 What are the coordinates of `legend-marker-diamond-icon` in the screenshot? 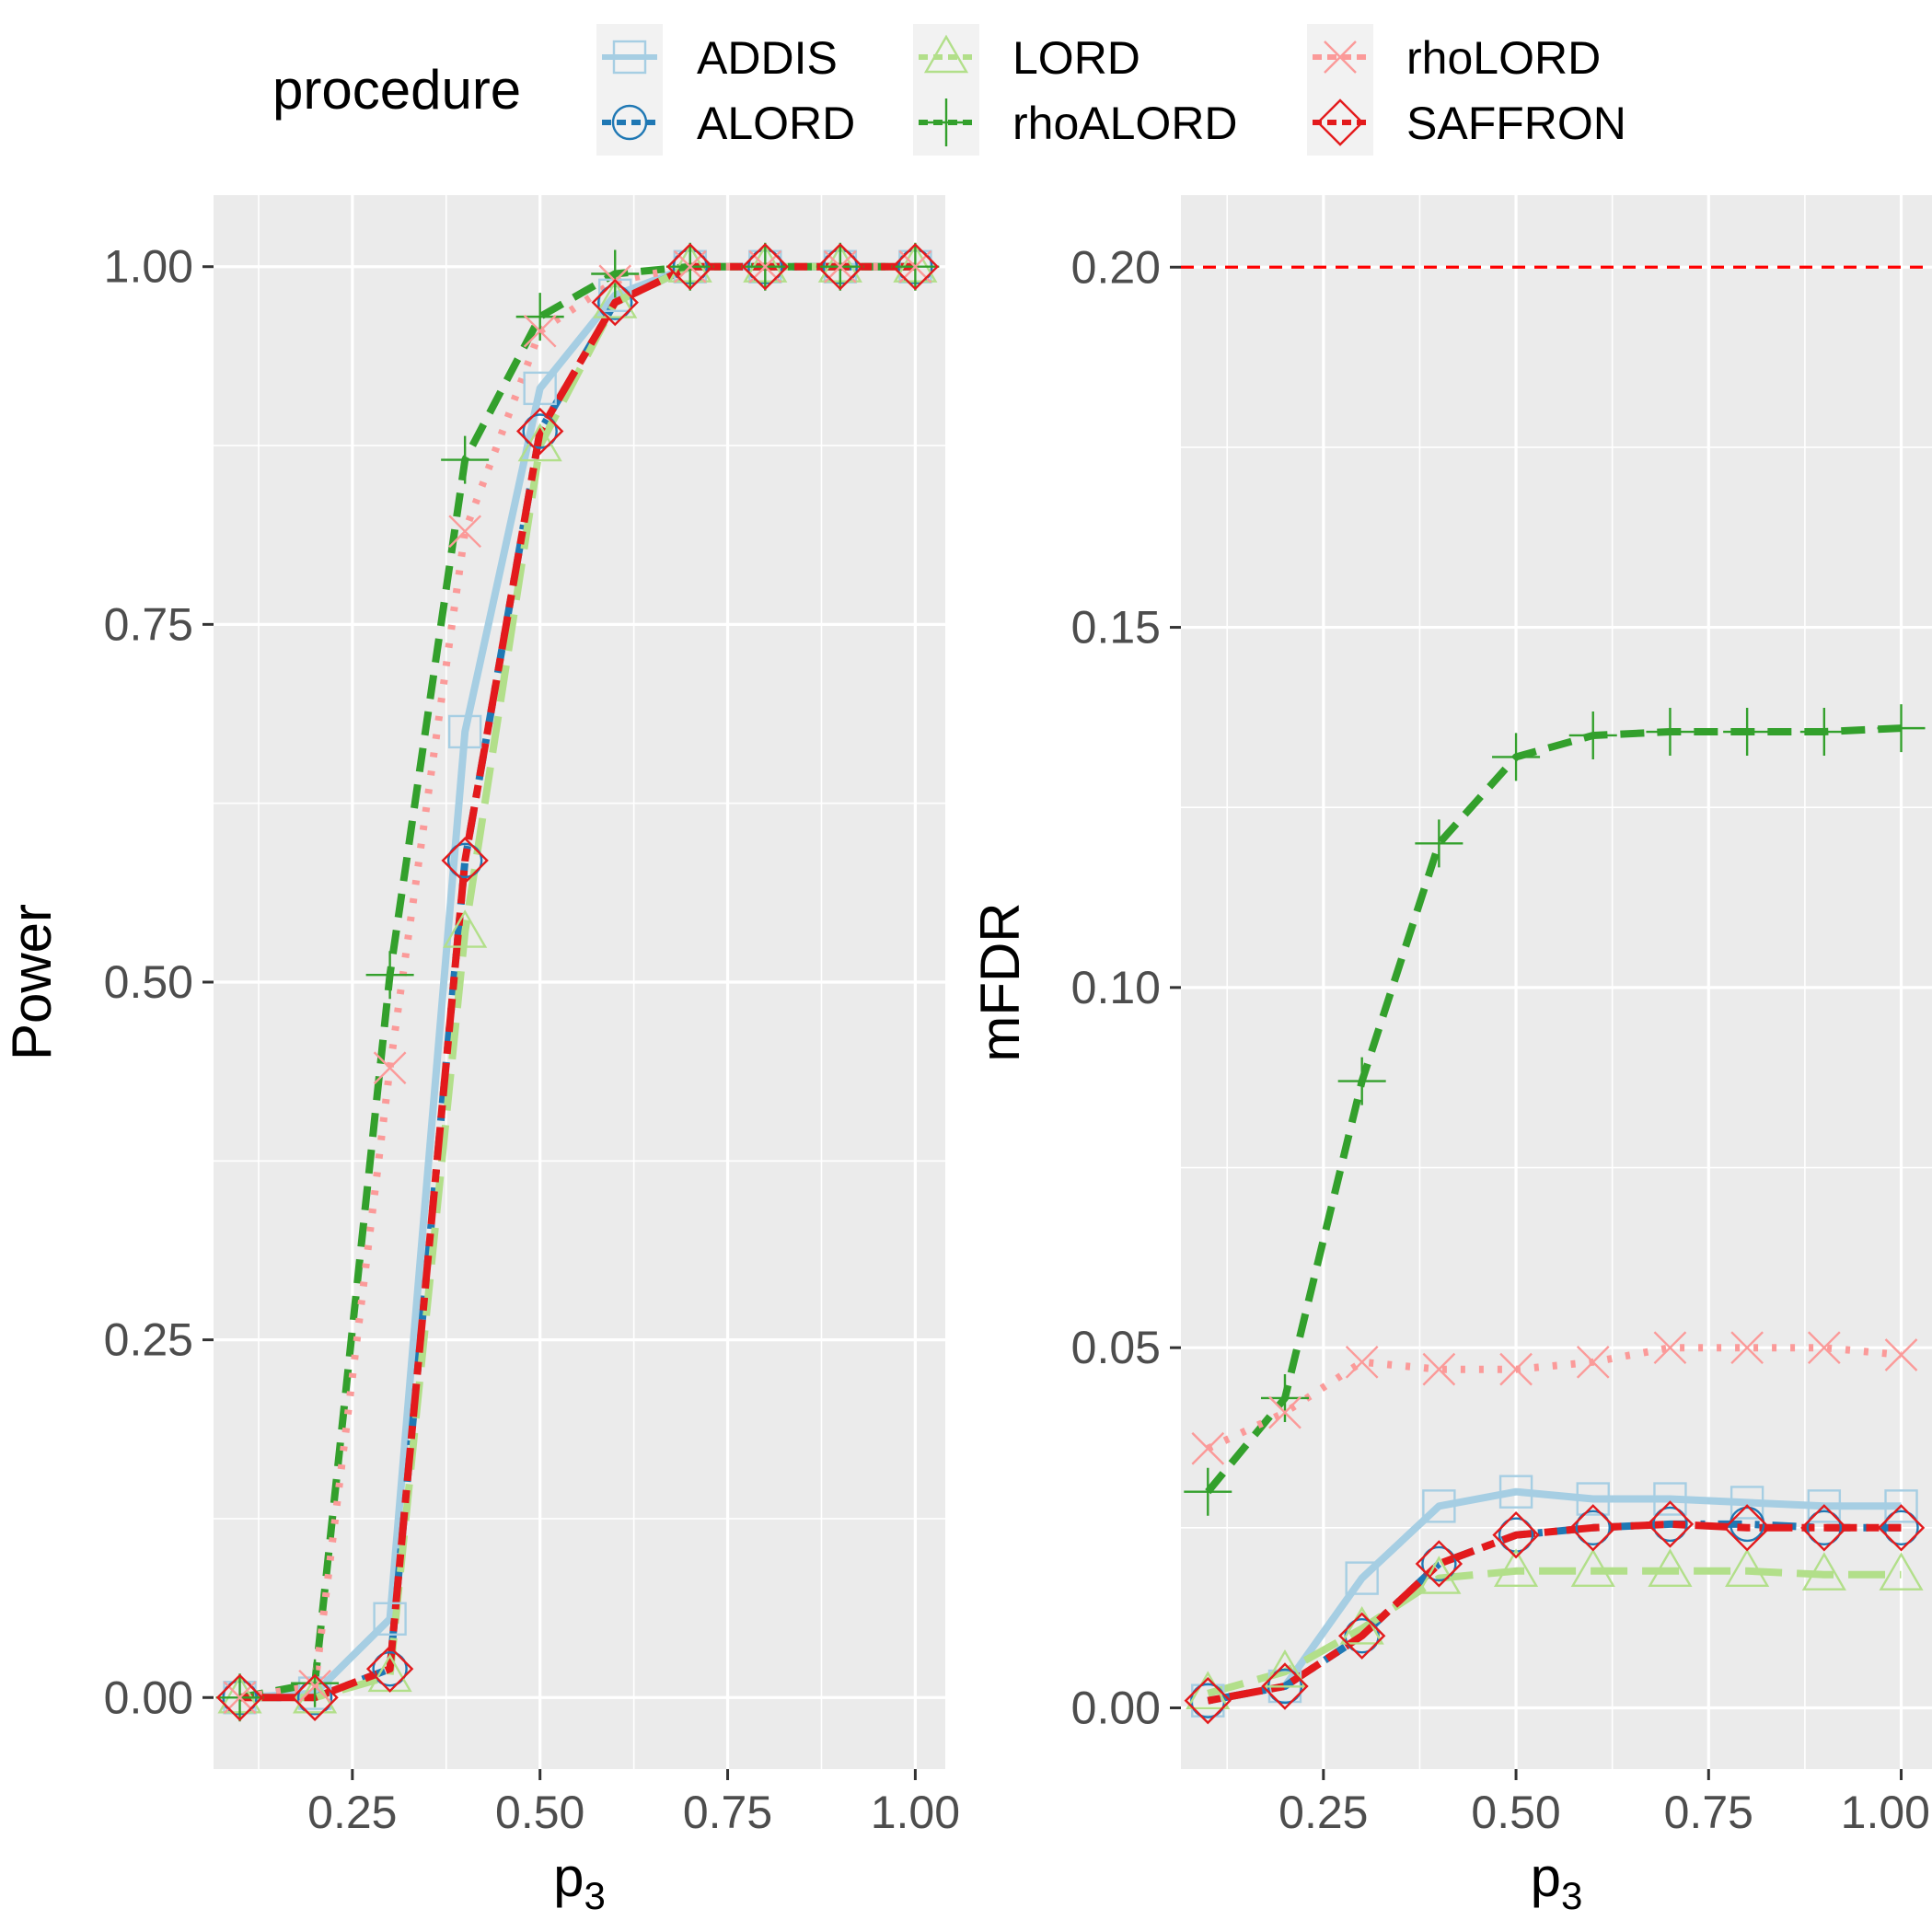 It's located at (1340, 122).